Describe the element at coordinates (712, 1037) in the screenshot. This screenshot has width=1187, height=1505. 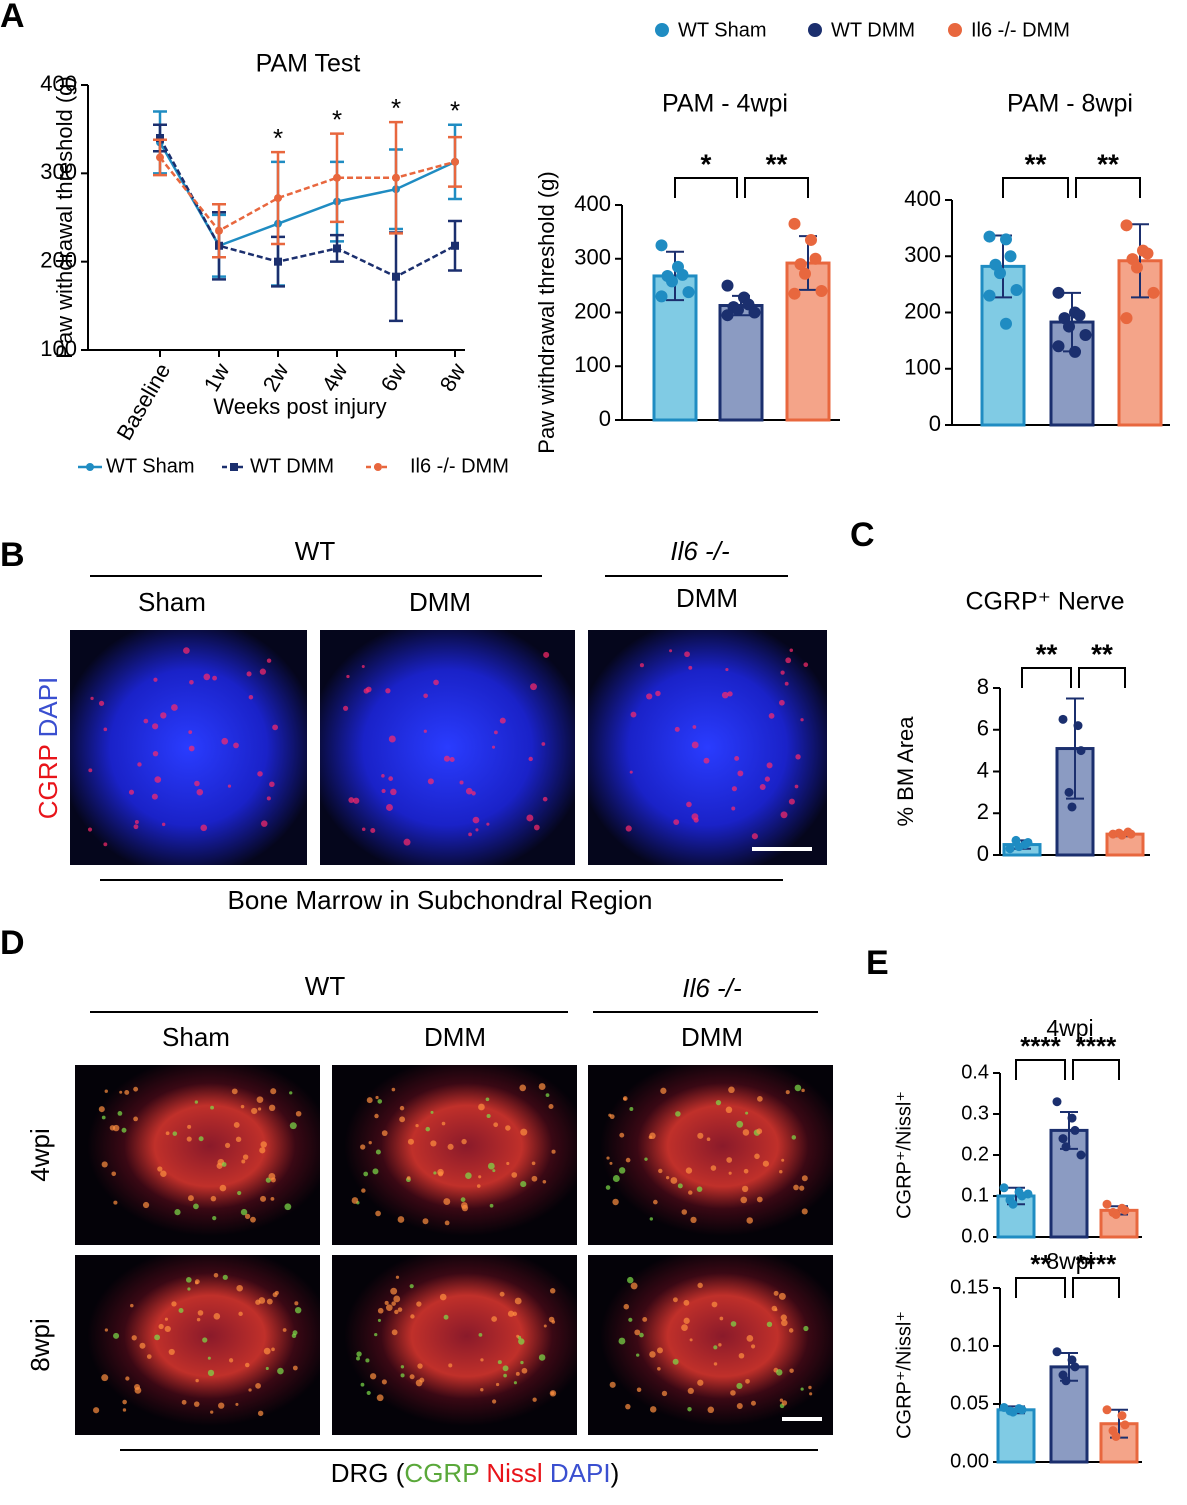
I see `column-label: DMM` at that location.